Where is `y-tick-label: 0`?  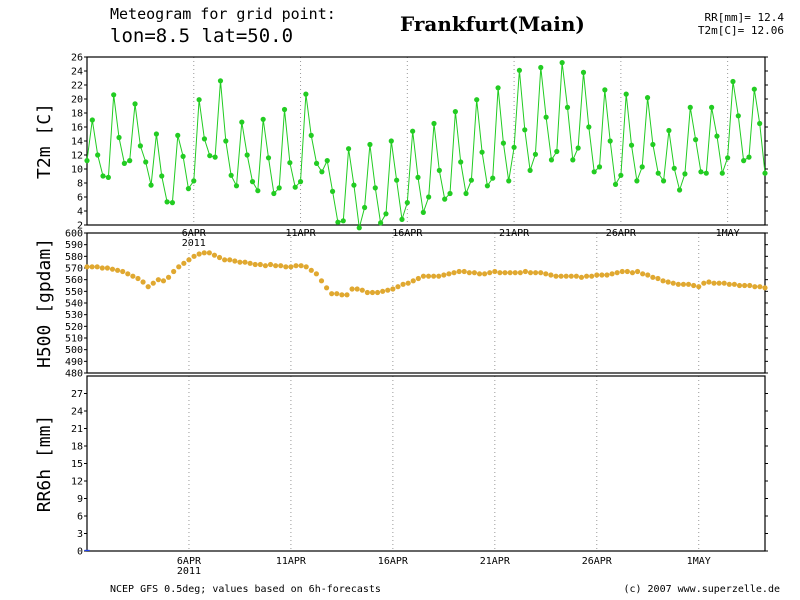 y-tick-label: 0 is located at coordinates (80, 552).